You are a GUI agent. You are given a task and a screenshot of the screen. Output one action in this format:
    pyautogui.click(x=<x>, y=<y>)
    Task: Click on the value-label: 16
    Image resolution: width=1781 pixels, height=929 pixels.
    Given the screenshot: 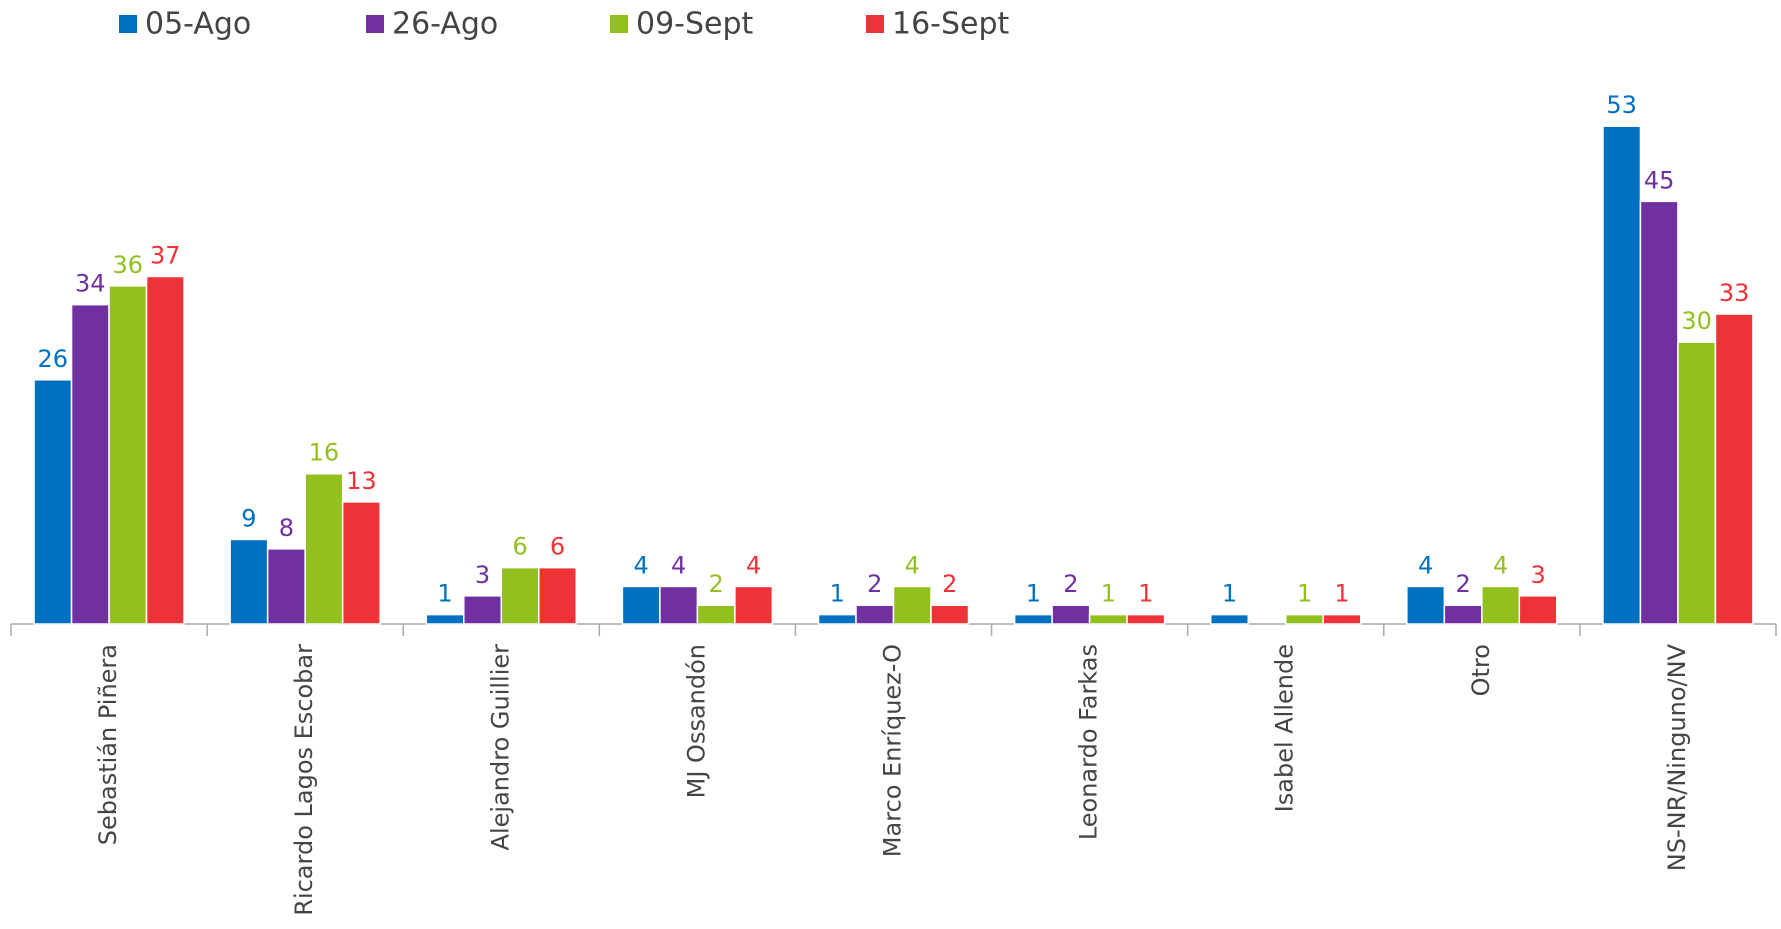 What is the action you would take?
    pyautogui.click(x=324, y=453)
    